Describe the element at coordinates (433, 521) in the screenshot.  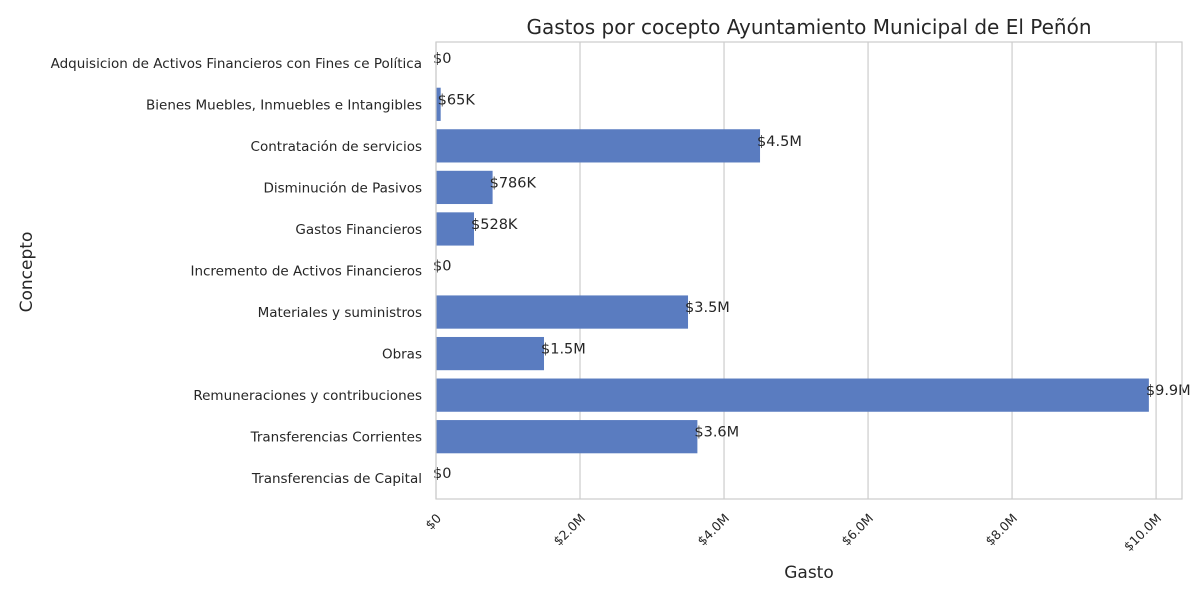
I see `x-tick-label: $0` at that location.